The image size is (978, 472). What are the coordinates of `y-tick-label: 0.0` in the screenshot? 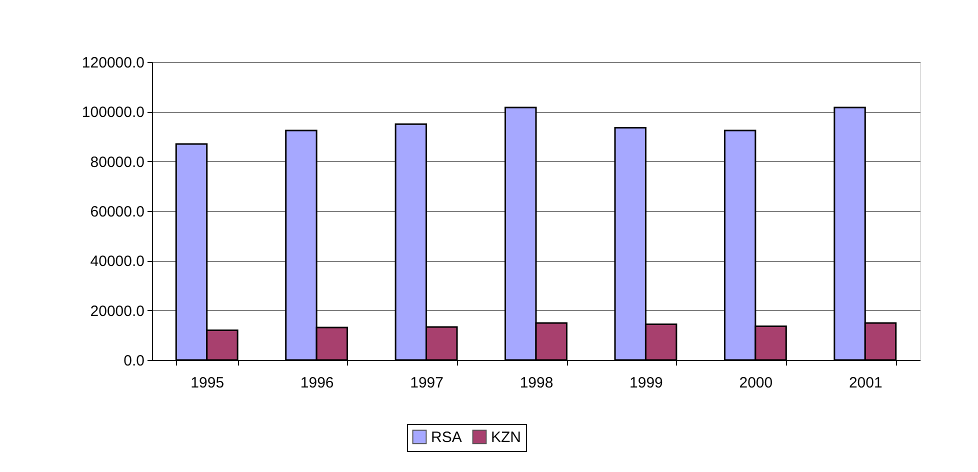 It's located at (134, 361).